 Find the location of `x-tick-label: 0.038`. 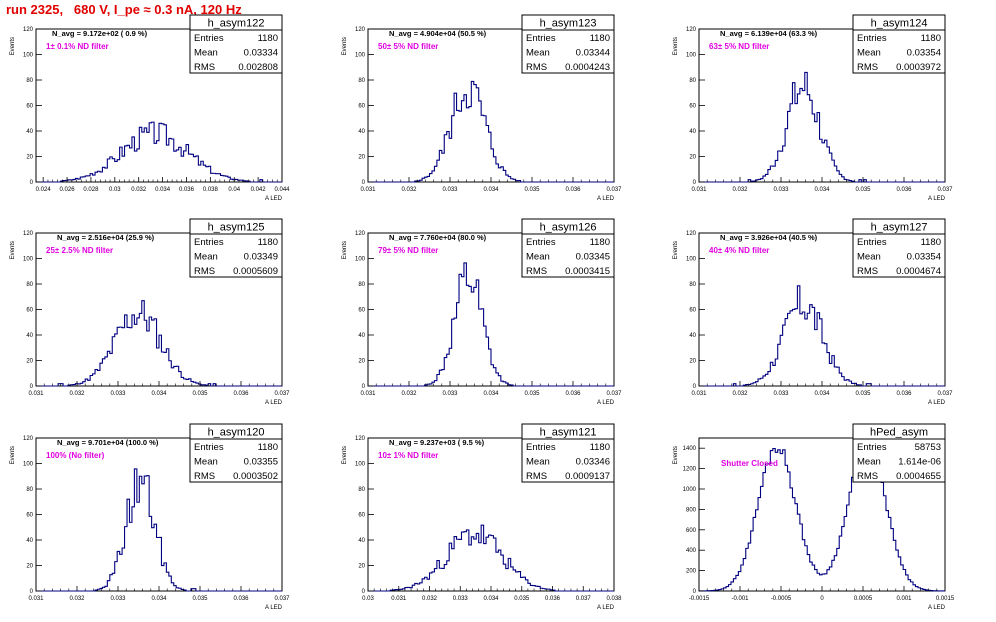

x-tick-label: 0.038 is located at coordinates (211, 190).